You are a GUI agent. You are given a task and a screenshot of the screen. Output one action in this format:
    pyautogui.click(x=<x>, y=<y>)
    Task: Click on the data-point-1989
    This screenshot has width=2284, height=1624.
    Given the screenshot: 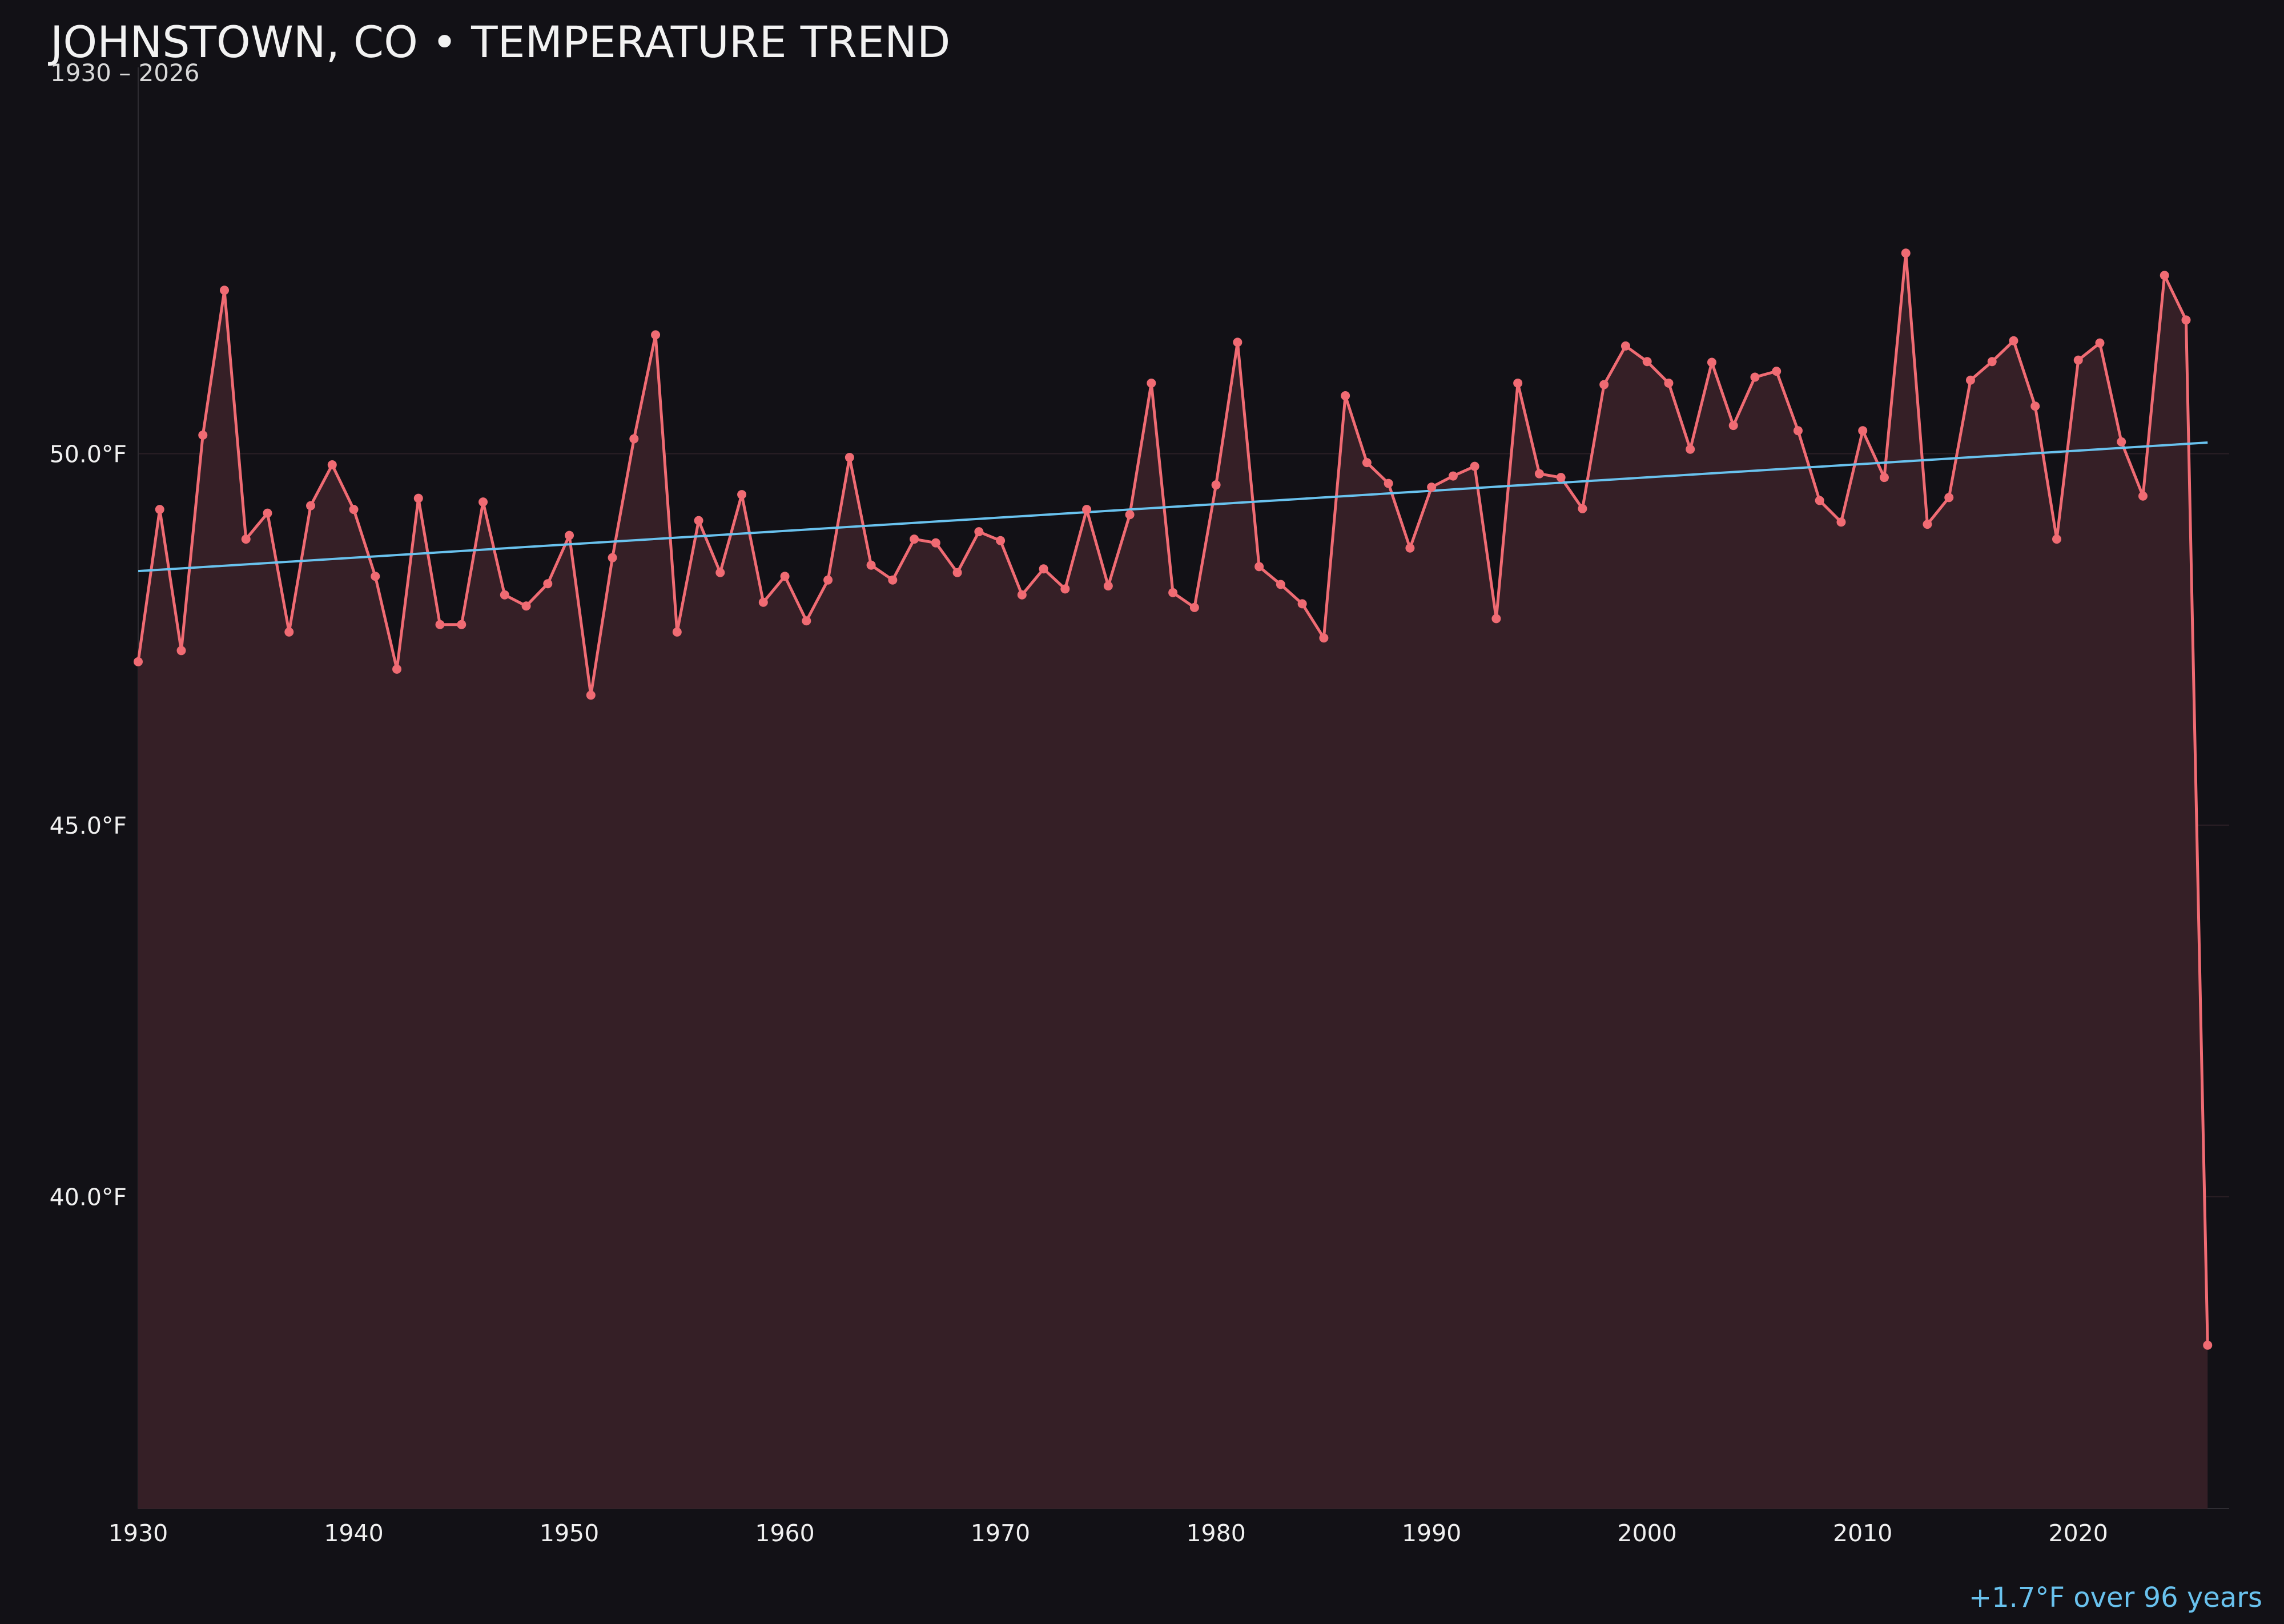 What is the action you would take?
    pyautogui.click(x=1410, y=548)
    